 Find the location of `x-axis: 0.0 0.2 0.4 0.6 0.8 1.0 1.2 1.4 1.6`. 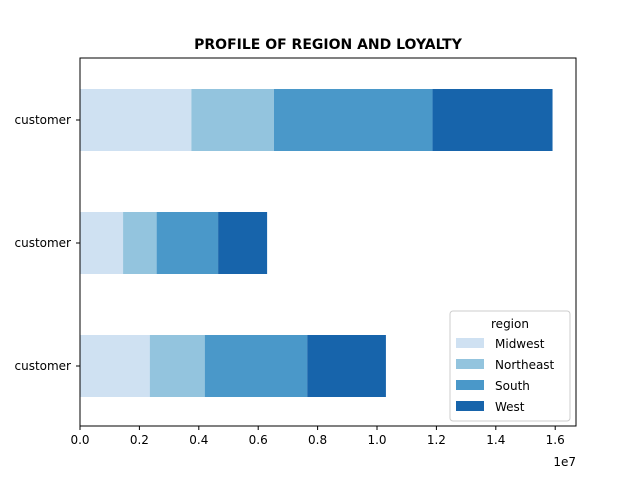

x-axis: 0.0 0.2 0.4 0.6 0.8 1.0 1.2 1.4 1.6 is located at coordinates (317, 436).